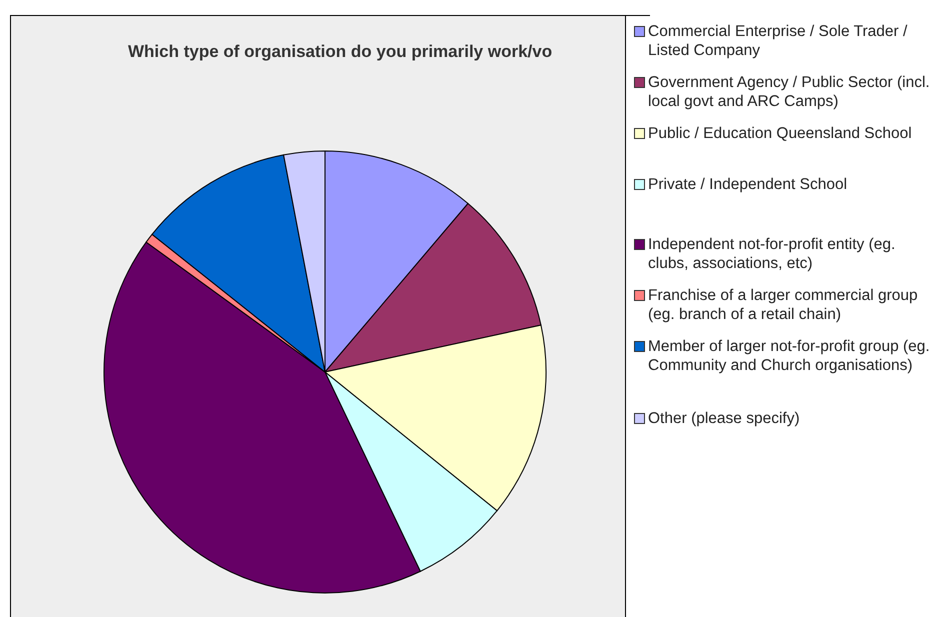 The width and height of the screenshot is (938, 617). What do you see at coordinates (748, 184) in the screenshot?
I see `legend-label: Private / Independent School` at bounding box center [748, 184].